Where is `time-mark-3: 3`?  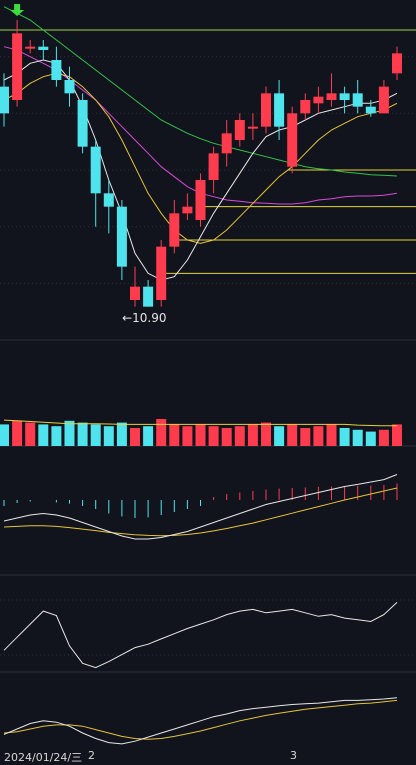
time-mark-3: 3 is located at coordinates (293, 755).